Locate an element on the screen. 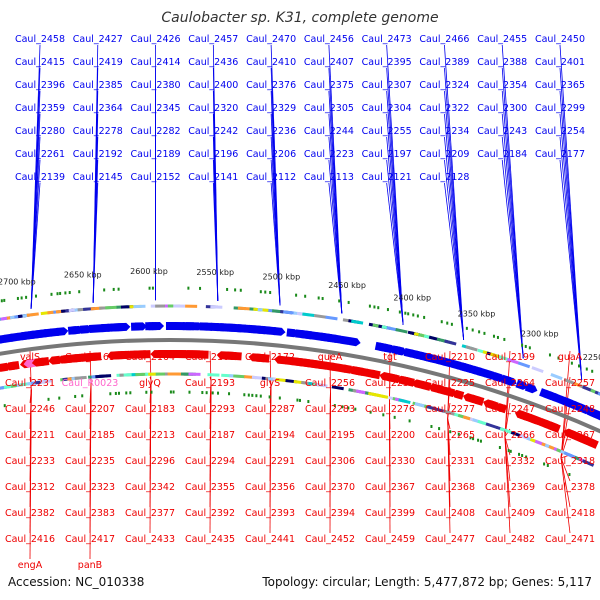 The height and width of the screenshot is (600, 600). reverse-gene-label: Caul_2194 is located at coordinates (270, 435).